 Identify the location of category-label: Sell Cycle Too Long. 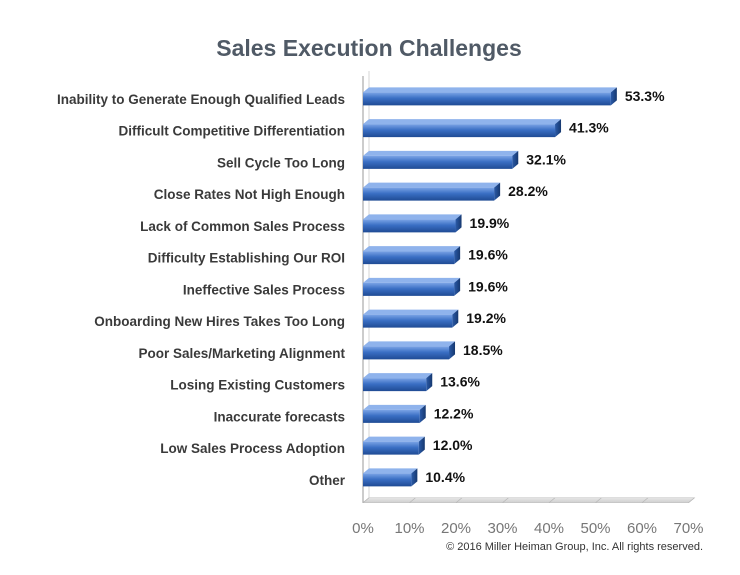
(281, 162).